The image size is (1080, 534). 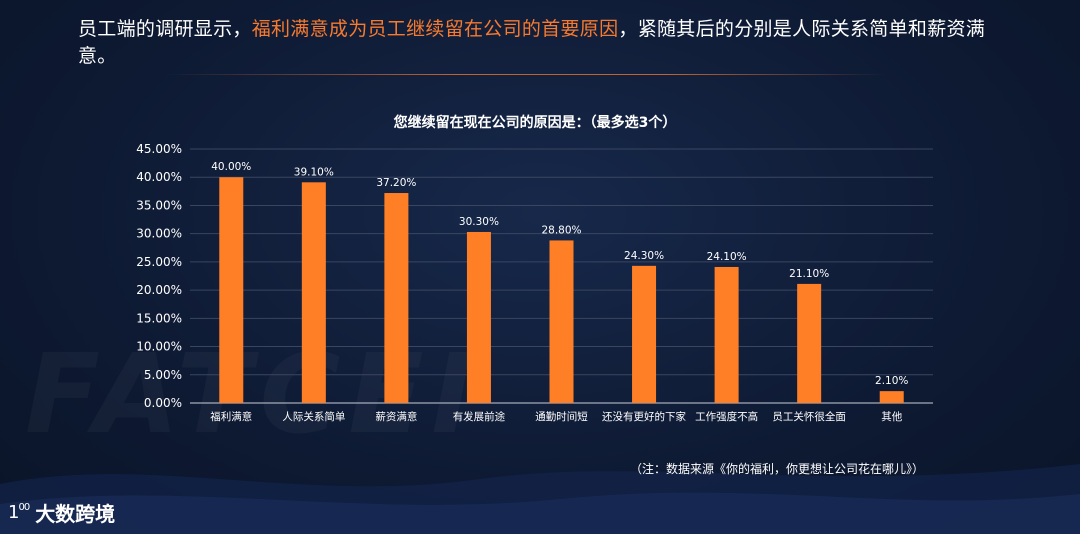 What do you see at coordinates (535, 122) in the screenshot?
I see `chart-title: 您继续留在现在公司的原因是：（最多选3个）` at bounding box center [535, 122].